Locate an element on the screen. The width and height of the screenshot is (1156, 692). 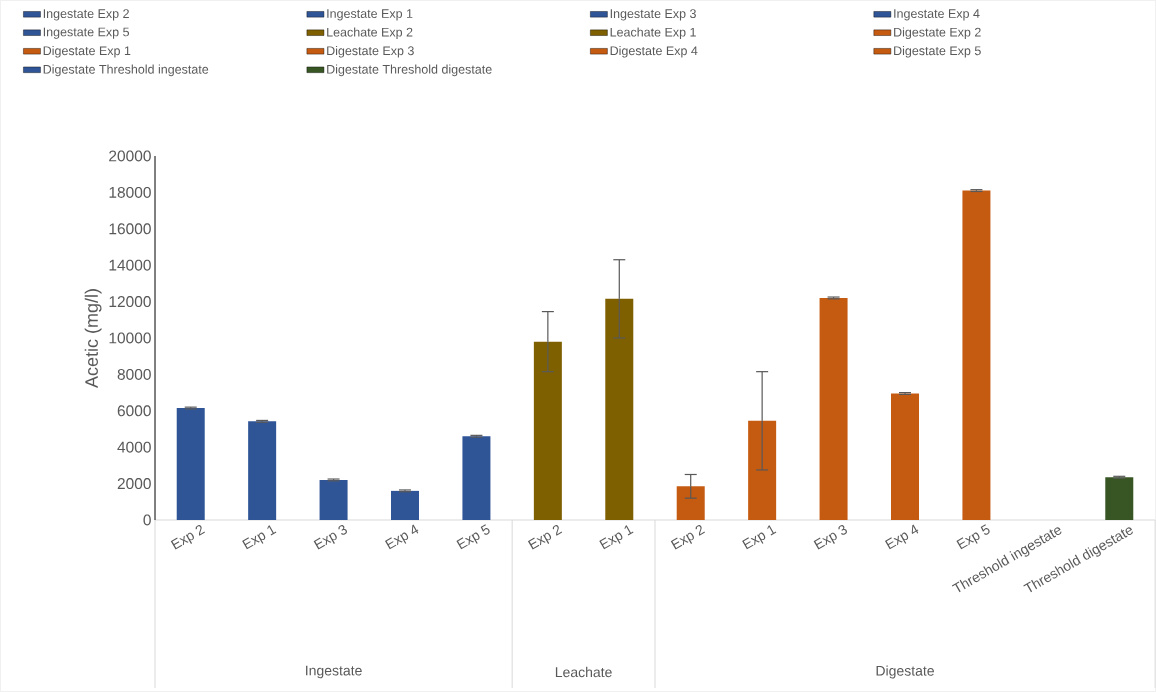
y-tick-label: 8000 is located at coordinates (134, 374).